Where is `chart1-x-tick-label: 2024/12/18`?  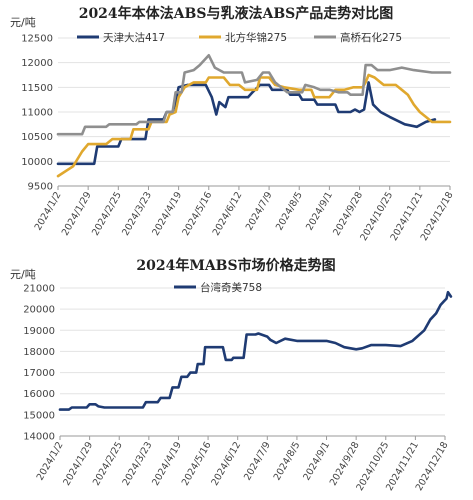
chart1-x-tick-label: 2024/12/18 is located at coordinates (437, 216).